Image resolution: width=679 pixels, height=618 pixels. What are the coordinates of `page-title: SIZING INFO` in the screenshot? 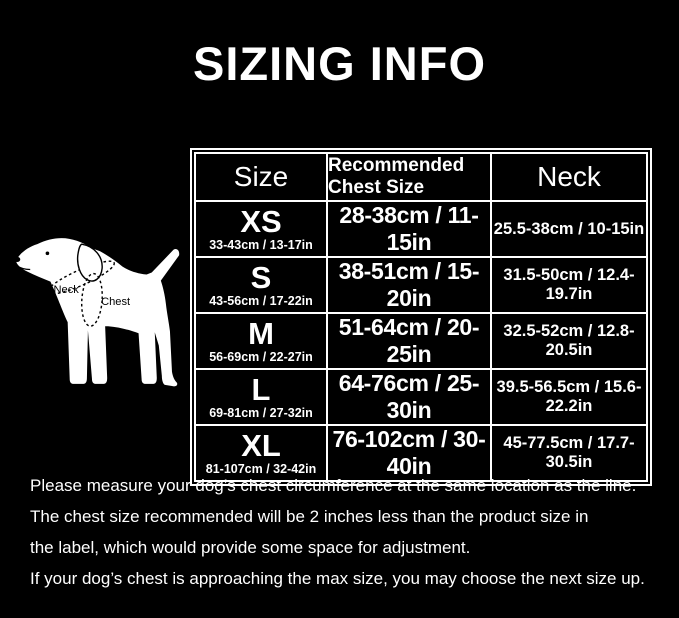 It's located at (339, 63).